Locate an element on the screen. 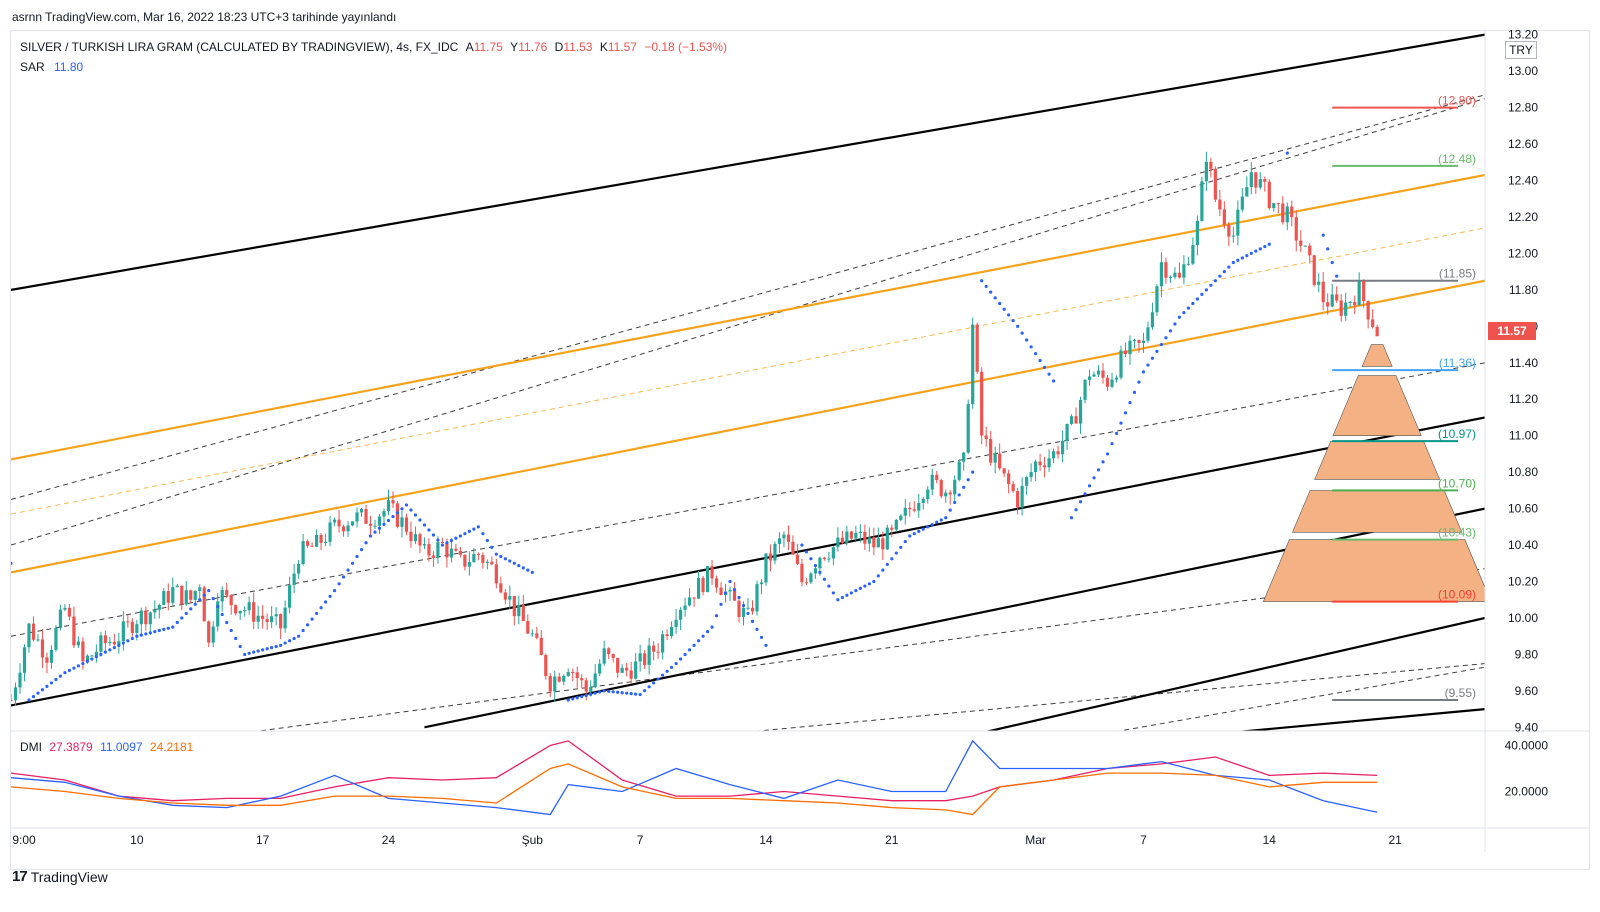  footer-brand: 17 TradingView is located at coordinates (60, 876).